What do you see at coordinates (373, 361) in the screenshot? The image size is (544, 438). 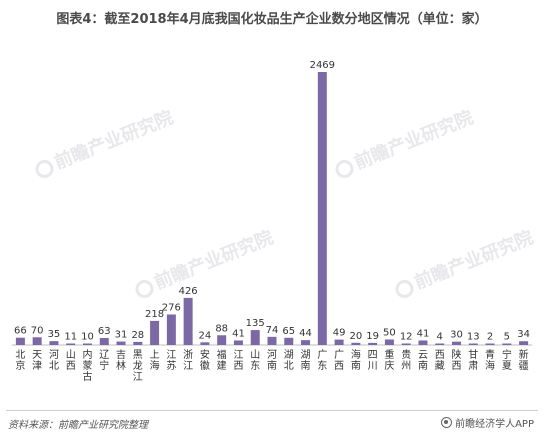 I see `category-label-21: 四川` at bounding box center [373, 361].